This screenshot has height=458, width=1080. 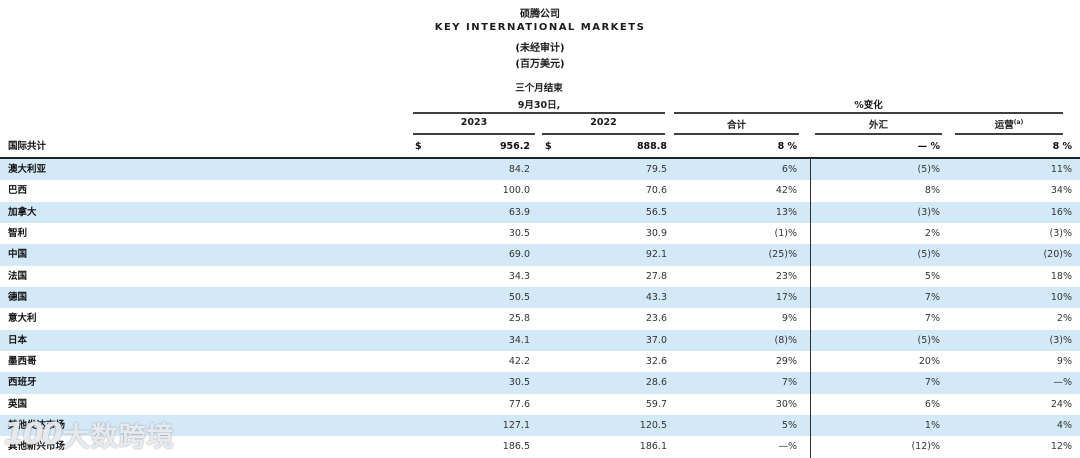 I want to click on table-row: 意大利 25.8 23.6 9% 7% 2%, so click(x=540, y=318).